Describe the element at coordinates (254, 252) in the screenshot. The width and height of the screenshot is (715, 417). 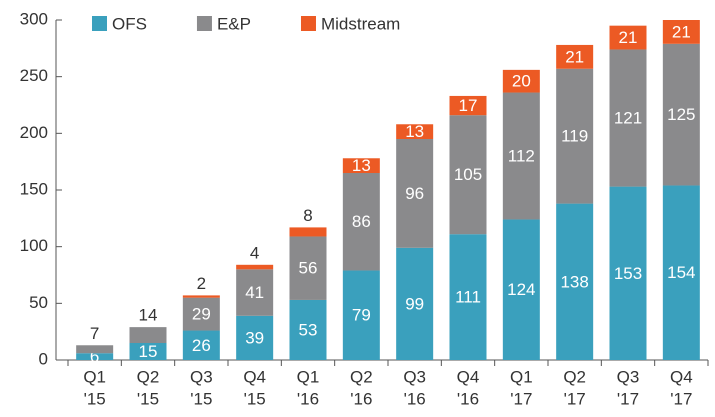
I see `data-label: 4` at that location.